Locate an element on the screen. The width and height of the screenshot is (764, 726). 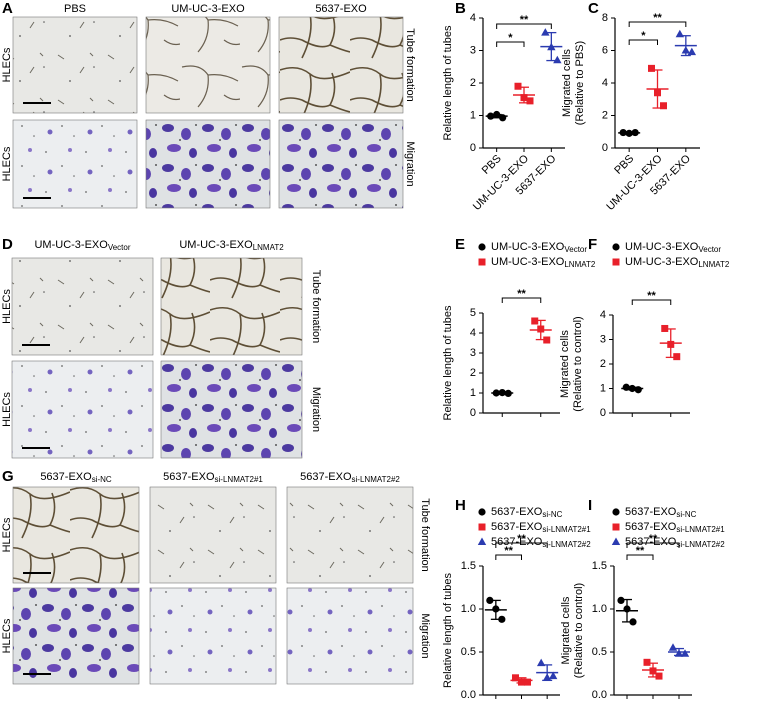
legend-label: 5637-EXOsi-LNMAT2#2 is located at coordinates (675, 542).